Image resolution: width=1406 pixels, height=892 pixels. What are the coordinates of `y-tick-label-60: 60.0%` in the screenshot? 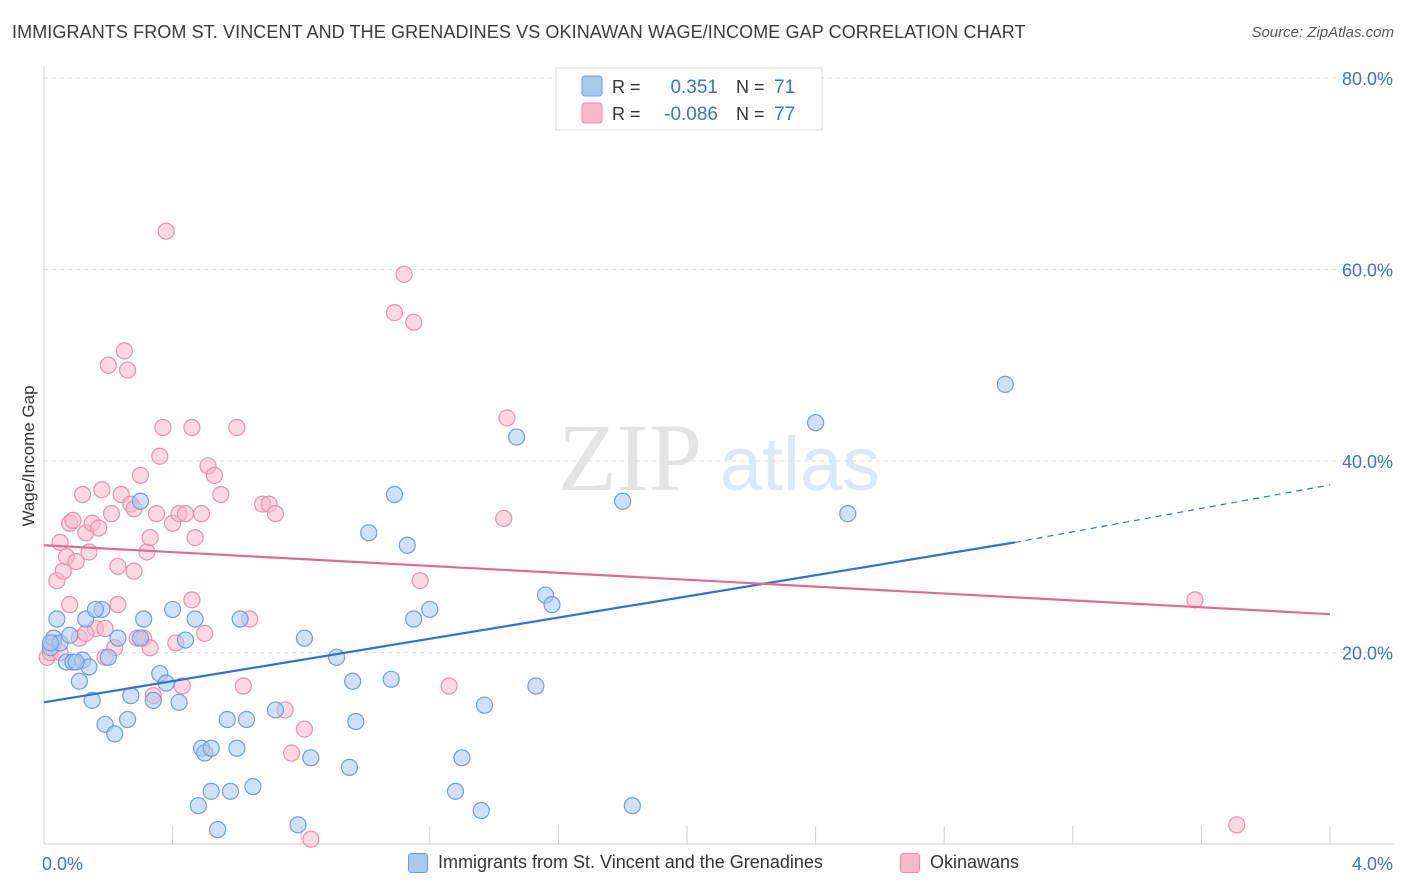 It's located at (1367, 271).